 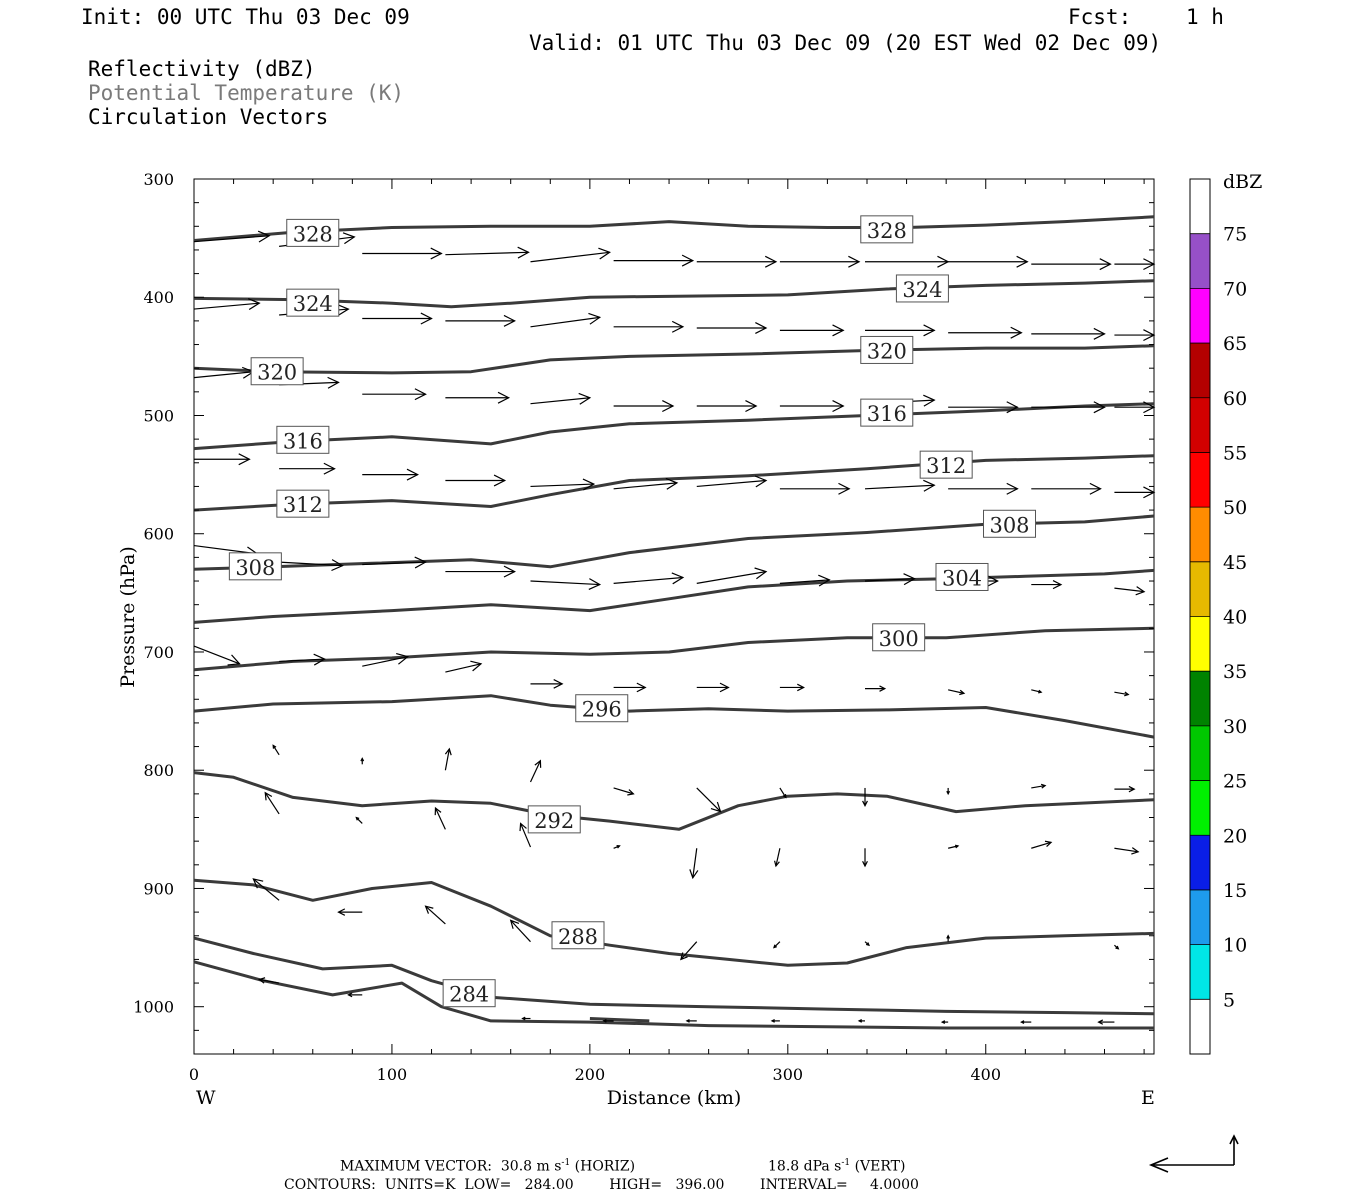 I want to click on contour-label: 312, so click(x=303, y=503).